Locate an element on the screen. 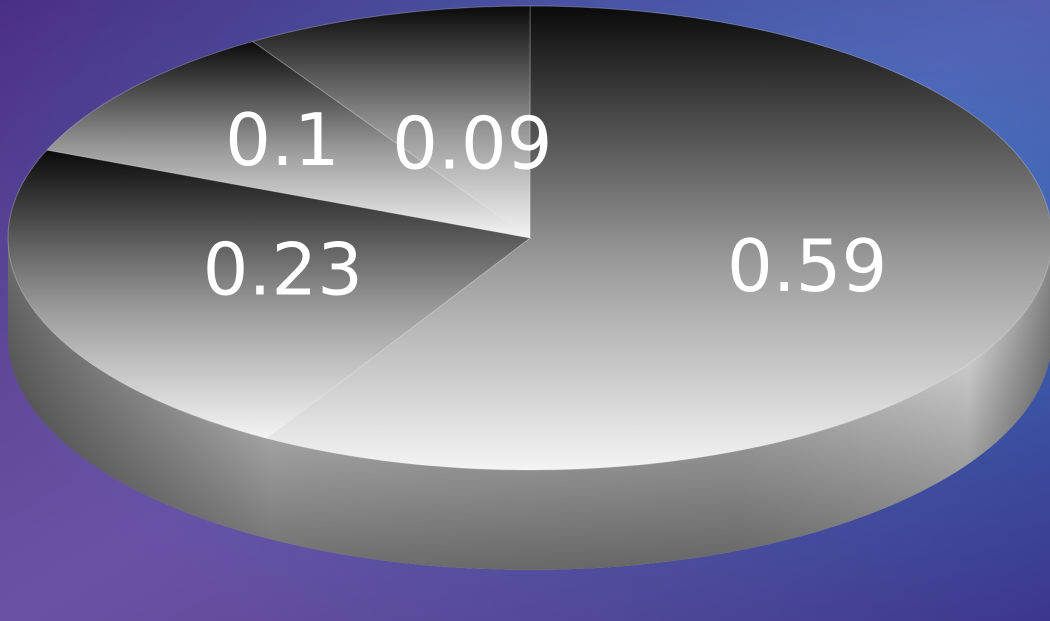 The width and height of the screenshot is (1050, 621). slice-label-4: 0.09 is located at coordinates (472, 143).